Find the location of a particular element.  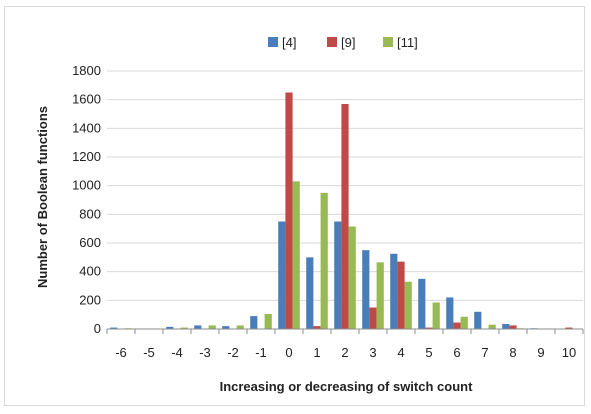

x-tick-label: -2 is located at coordinates (233, 352).